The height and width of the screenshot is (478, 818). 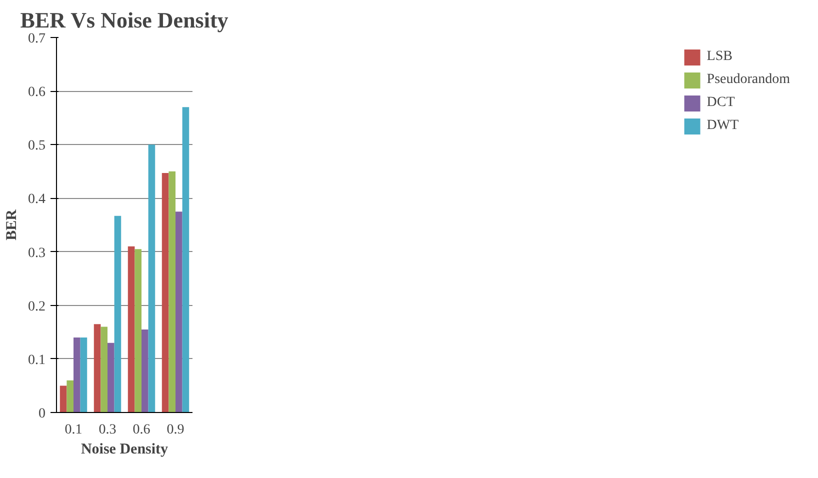 What do you see at coordinates (175, 430) in the screenshot?
I see `x-tick-label: 0.9` at bounding box center [175, 430].